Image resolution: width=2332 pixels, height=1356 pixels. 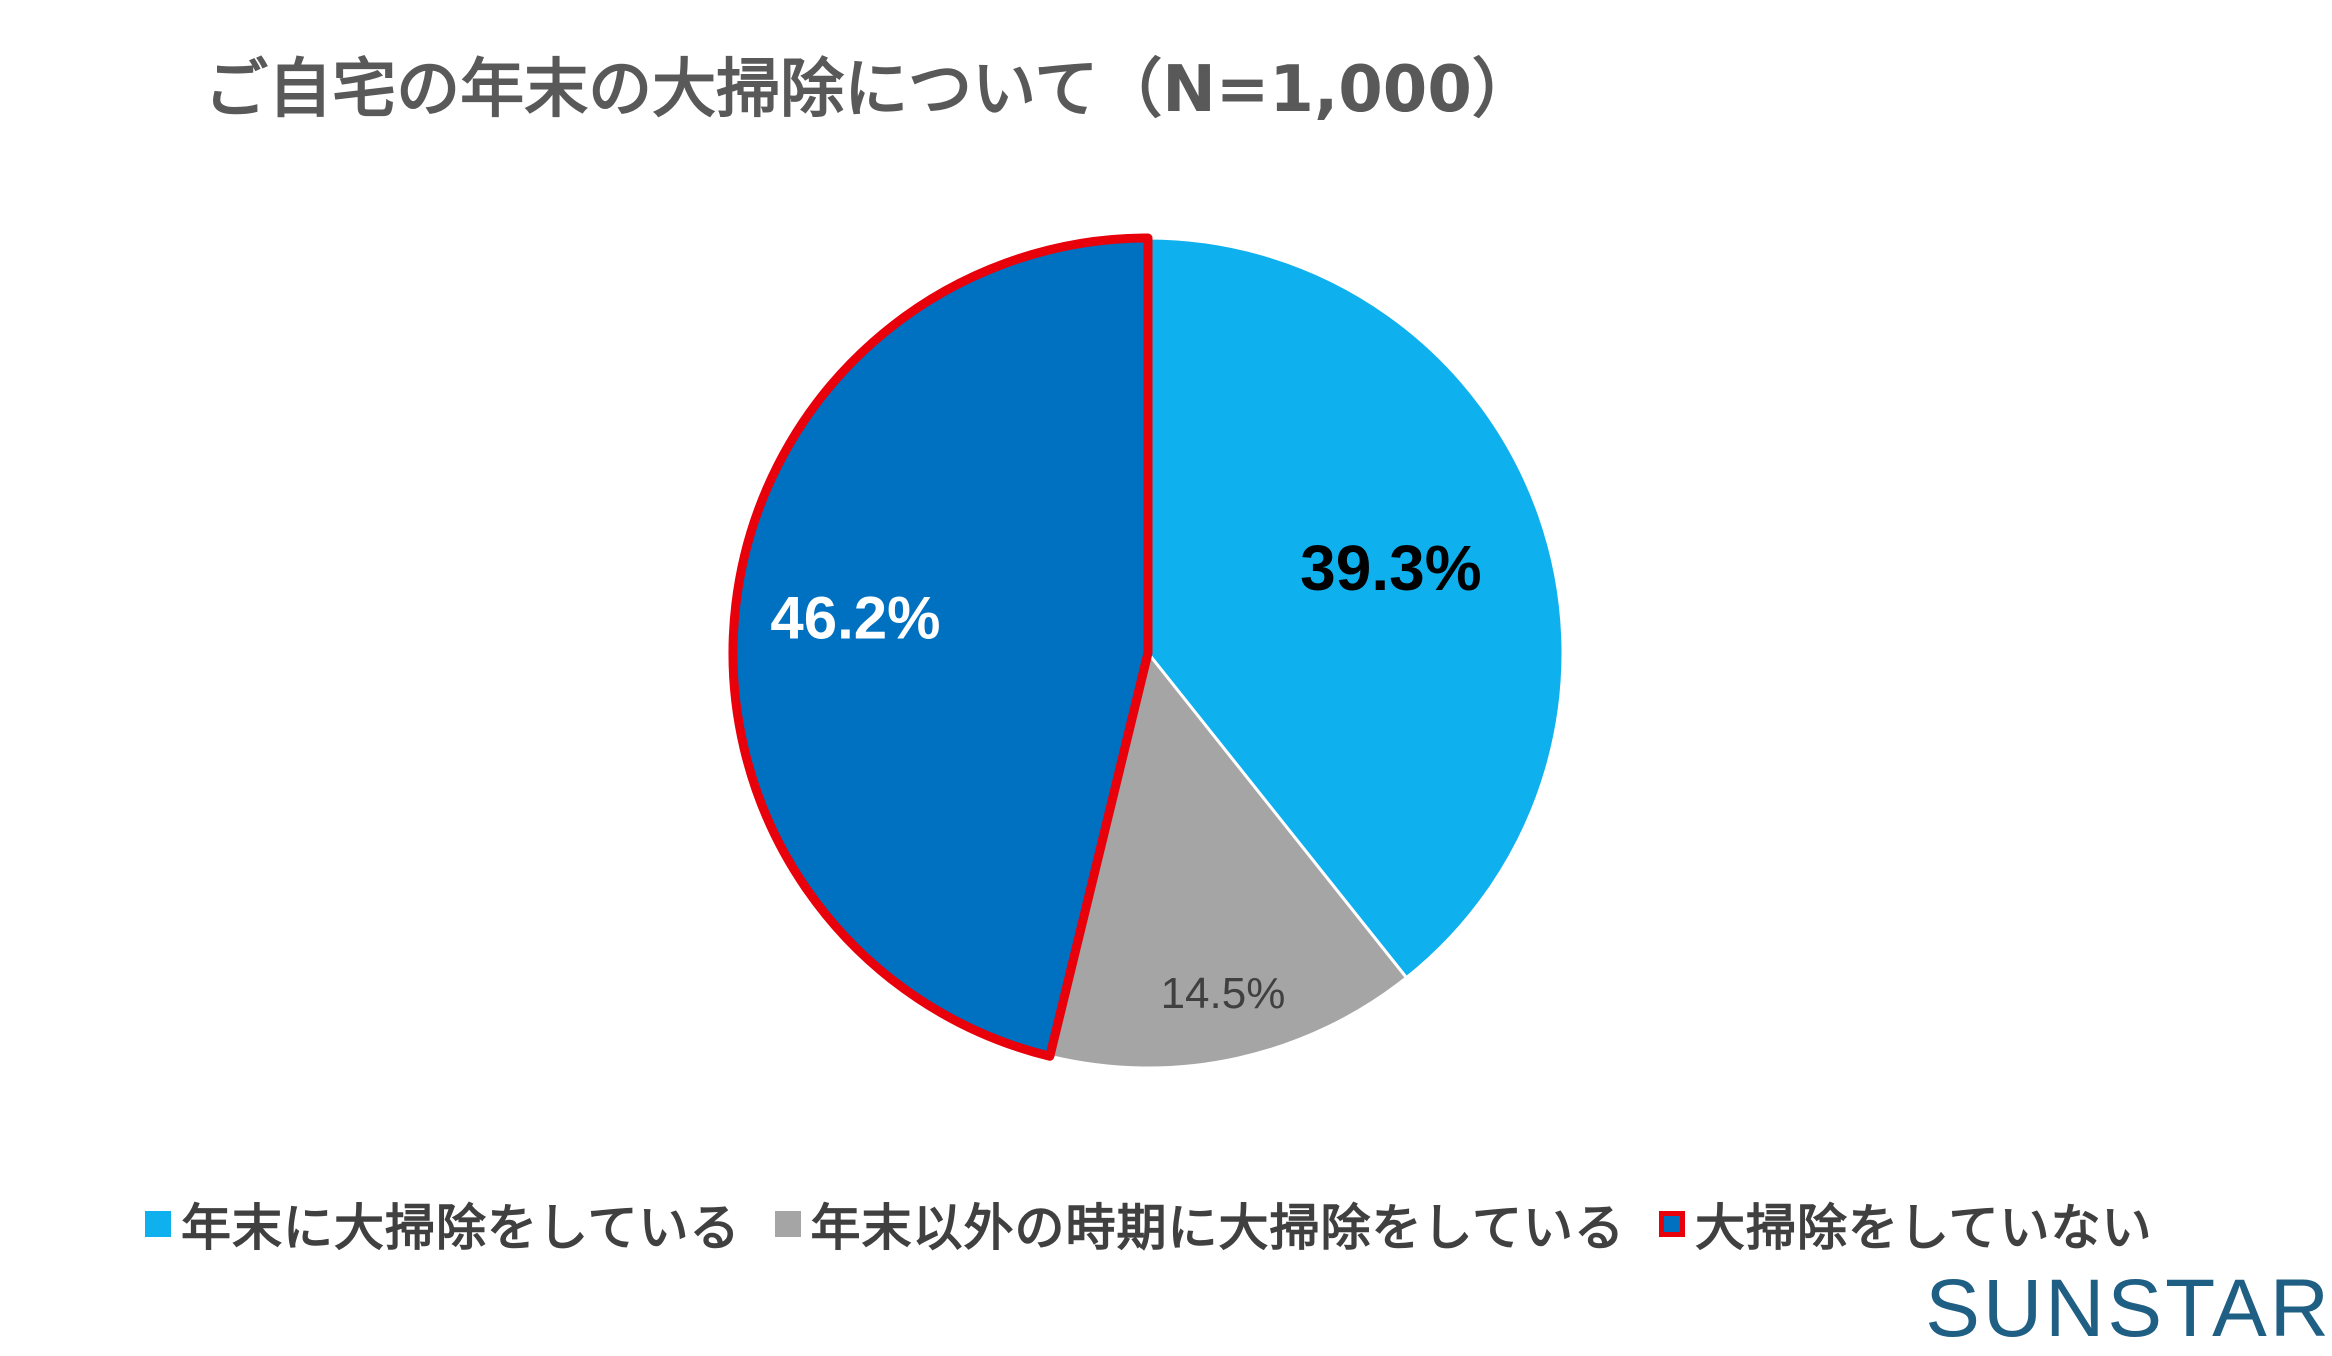 I want to click on legend-swatch-year-end-cleaning, so click(x=158, y=1224).